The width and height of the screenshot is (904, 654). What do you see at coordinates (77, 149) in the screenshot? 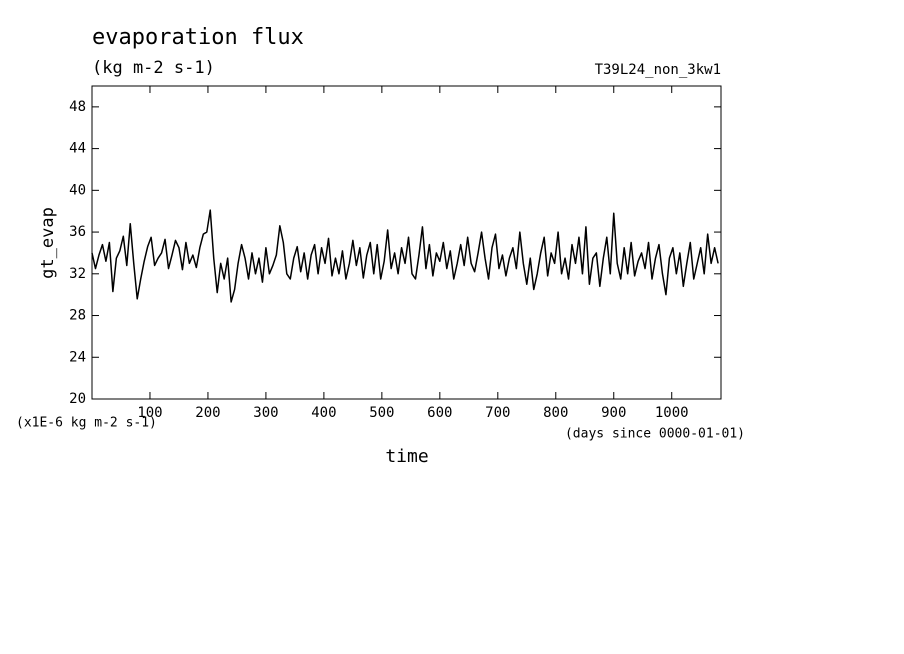
I see `y-tick-label: 44` at bounding box center [77, 149].